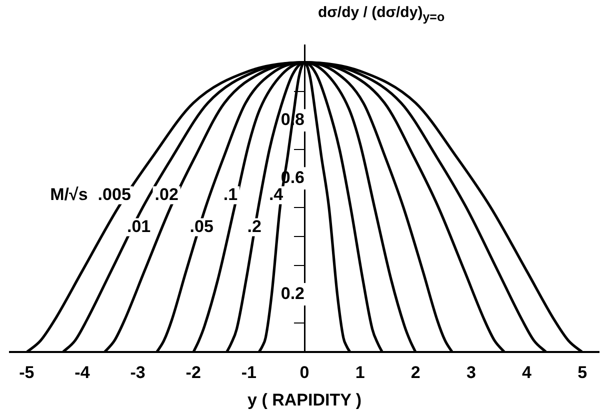  Describe the element at coordinates (415, 372) in the screenshot. I see `x-tick-label: 2` at that location.